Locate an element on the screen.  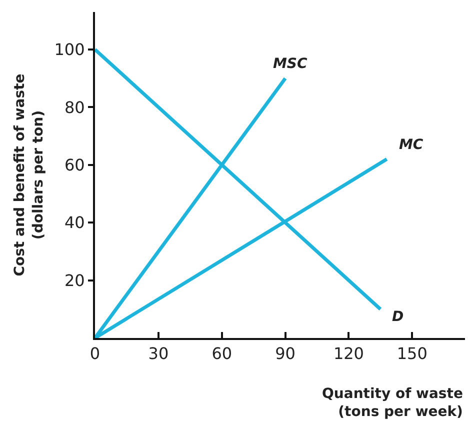
y-tick-label: 100 is located at coordinates (69, 50).